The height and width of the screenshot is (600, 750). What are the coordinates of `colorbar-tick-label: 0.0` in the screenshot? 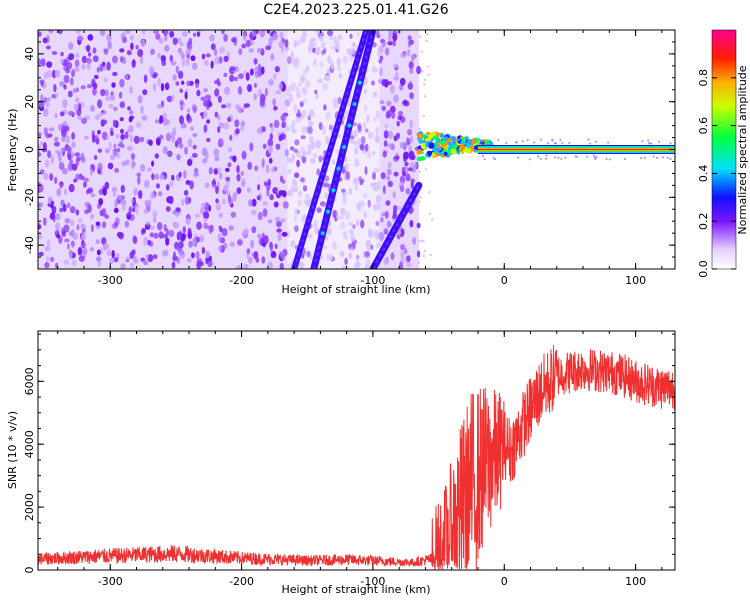 It's located at (703, 269).